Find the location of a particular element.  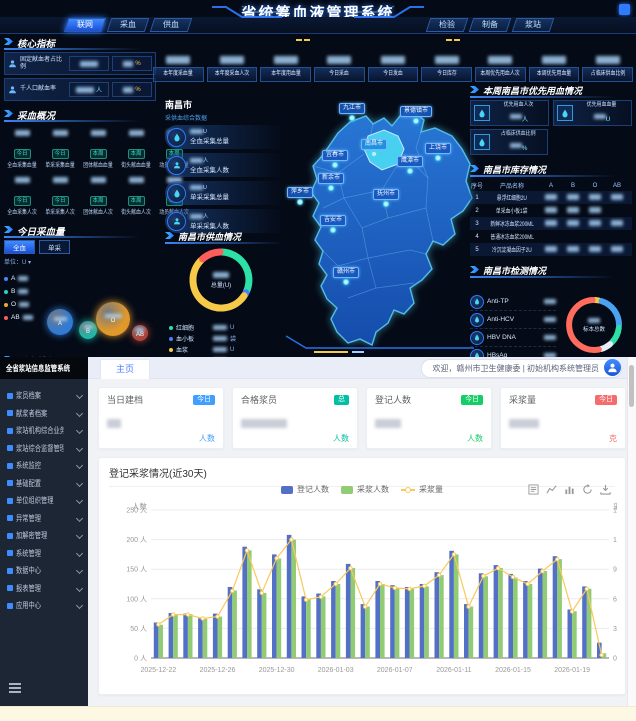

restore-icon is located at coordinates (587, 489).